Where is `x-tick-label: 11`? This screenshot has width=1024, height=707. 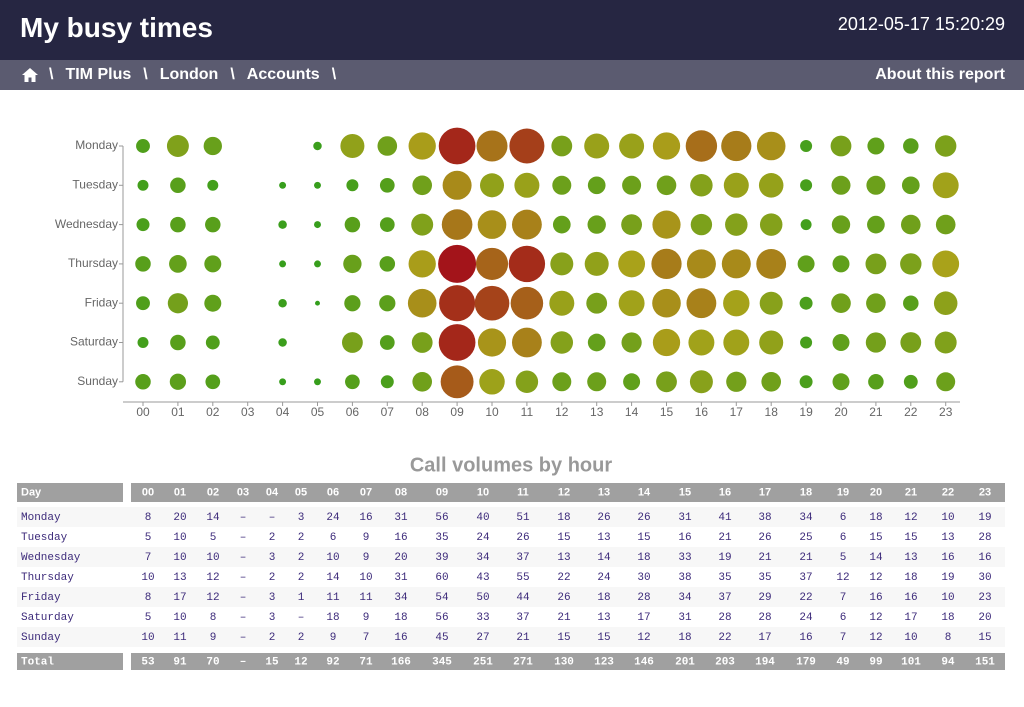
x-tick-label: 11 is located at coordinates (527, 412).